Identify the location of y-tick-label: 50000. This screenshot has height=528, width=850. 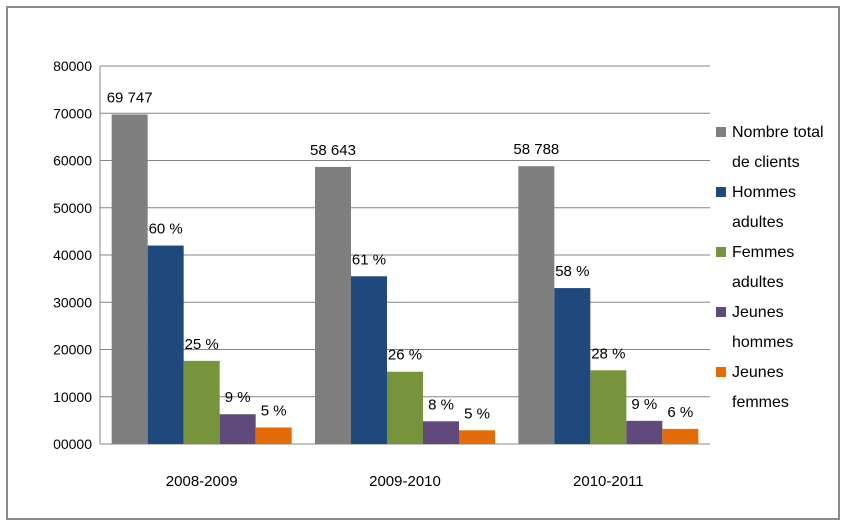
(72, 208).